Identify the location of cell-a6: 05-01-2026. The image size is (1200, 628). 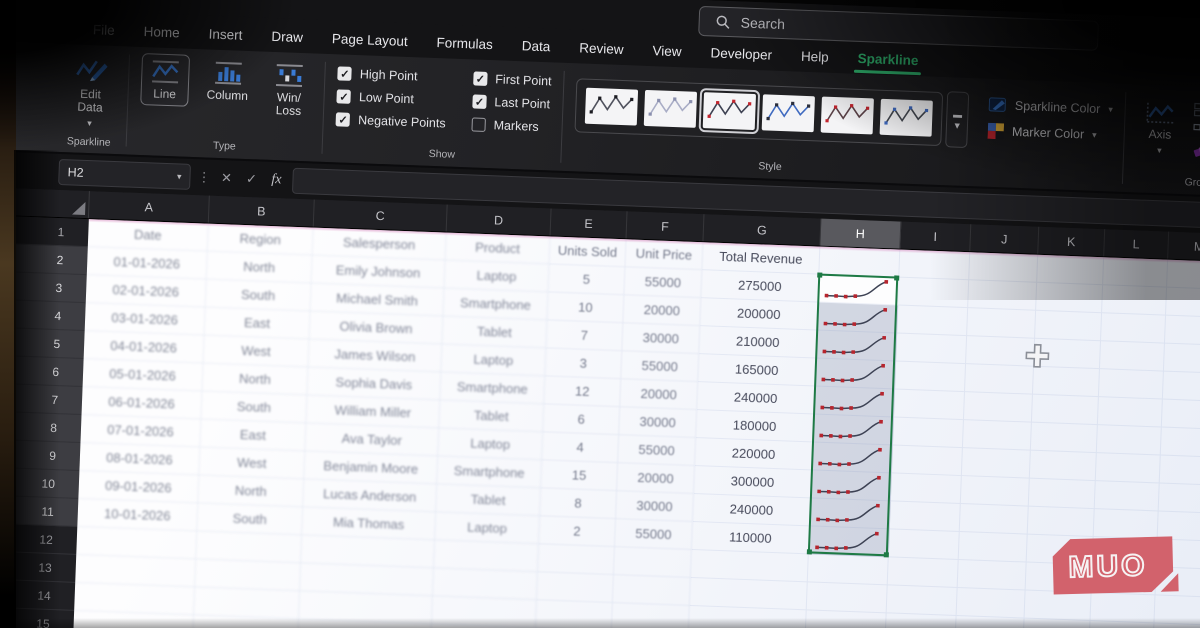
(143, 375).